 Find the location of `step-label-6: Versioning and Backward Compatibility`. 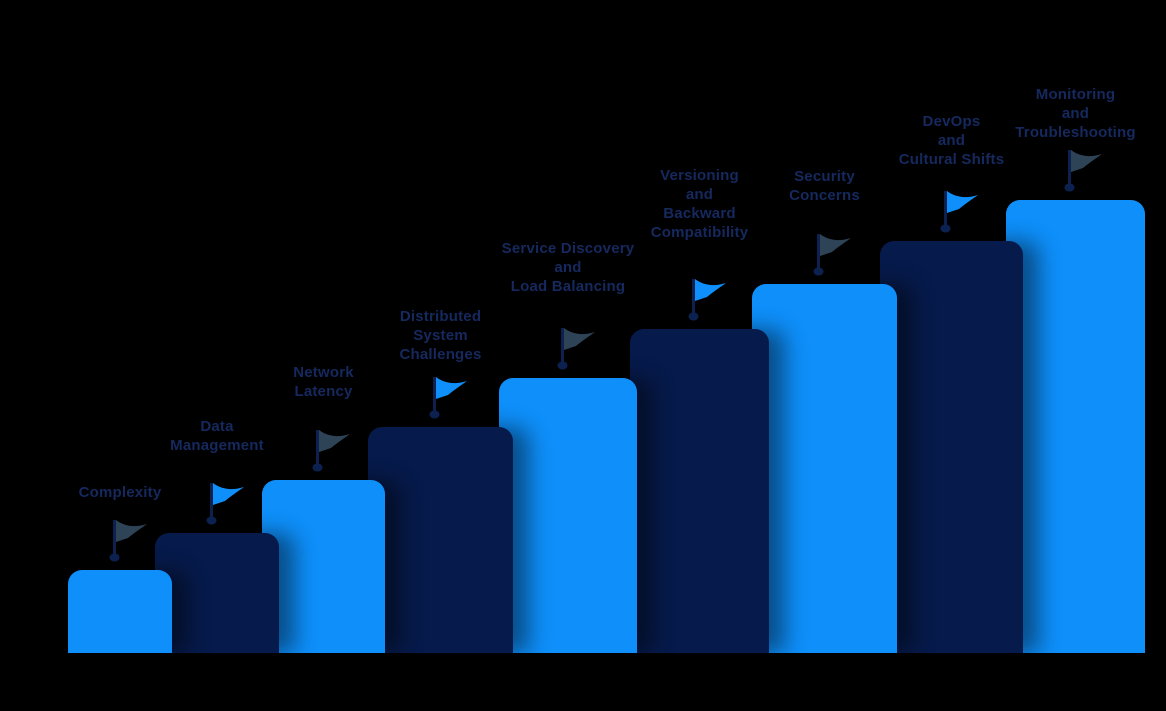

step-label-6: Versioning and Backward Compatibility is located at coordinates (699, 204).